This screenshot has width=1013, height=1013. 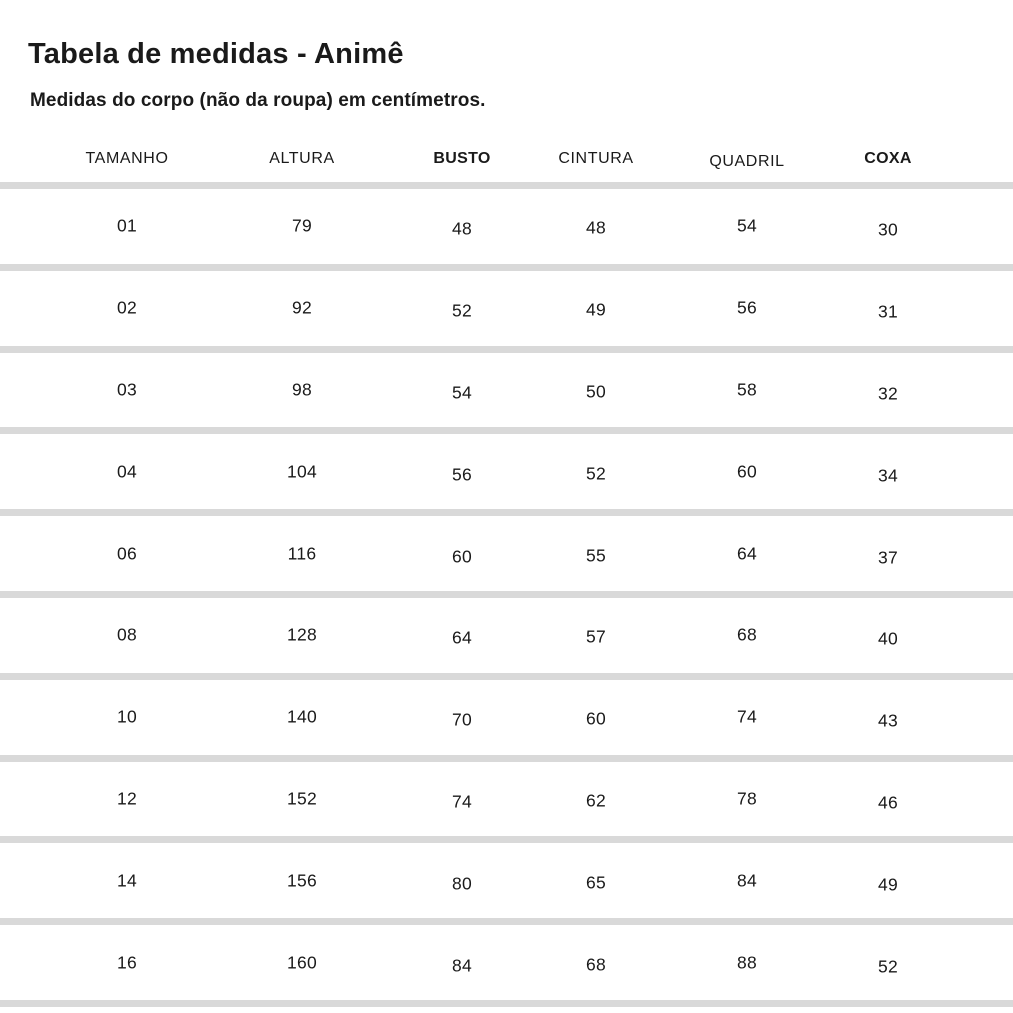 I want to click on table-row-size-12: 12 152 74 62 78 46, so click(x=506, y=795).